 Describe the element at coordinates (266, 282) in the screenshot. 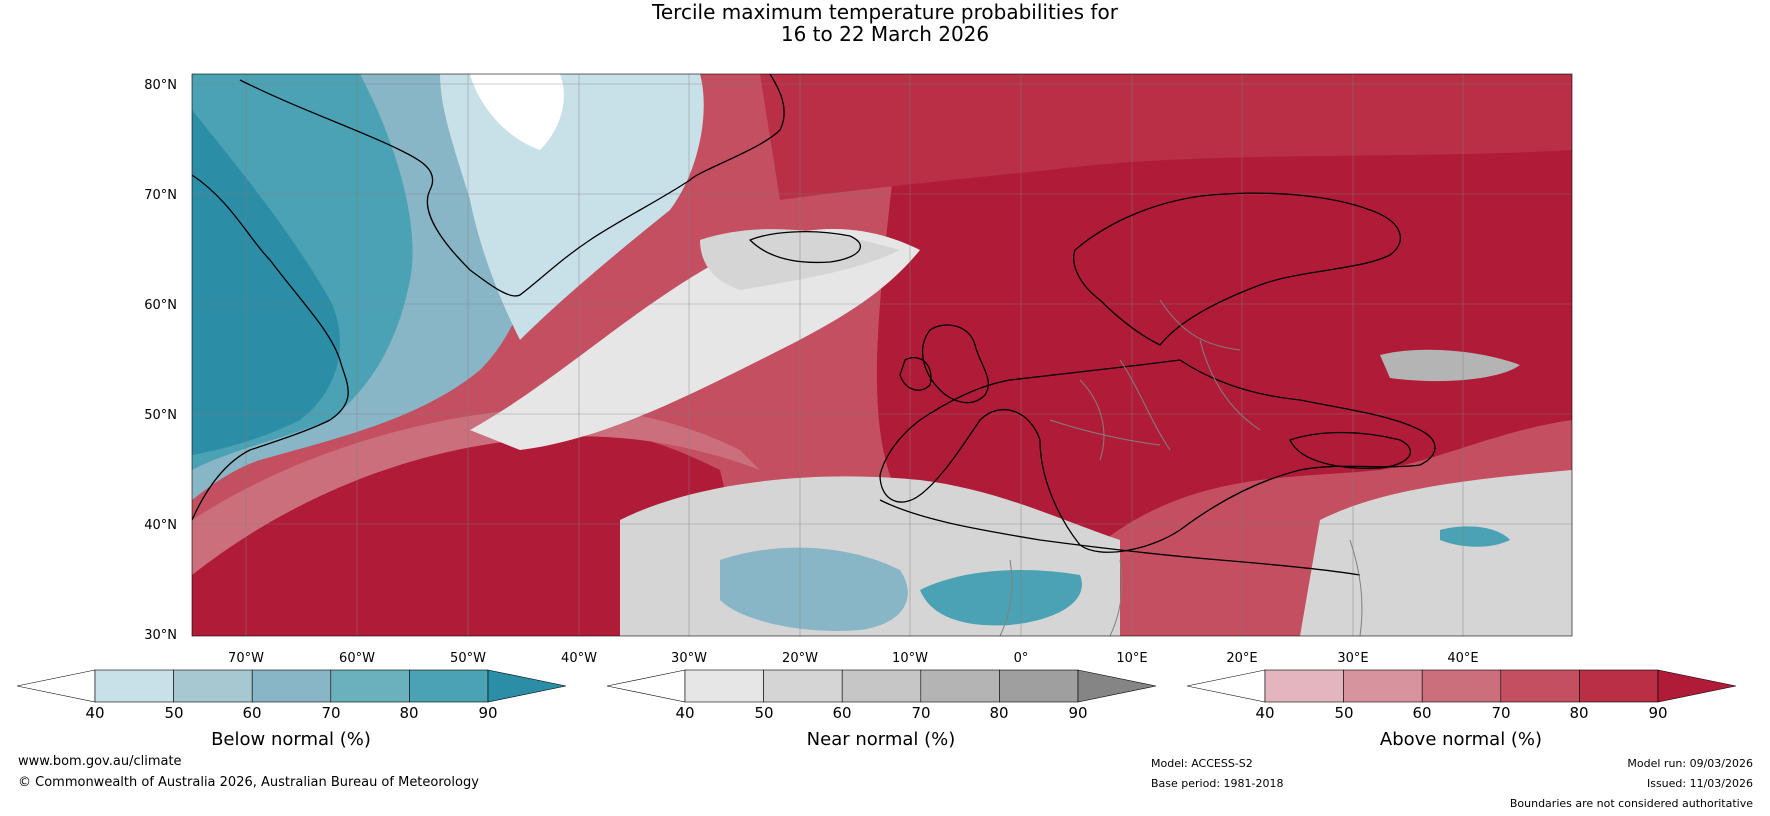

I see `below-normal-region-canada-core` at that location.